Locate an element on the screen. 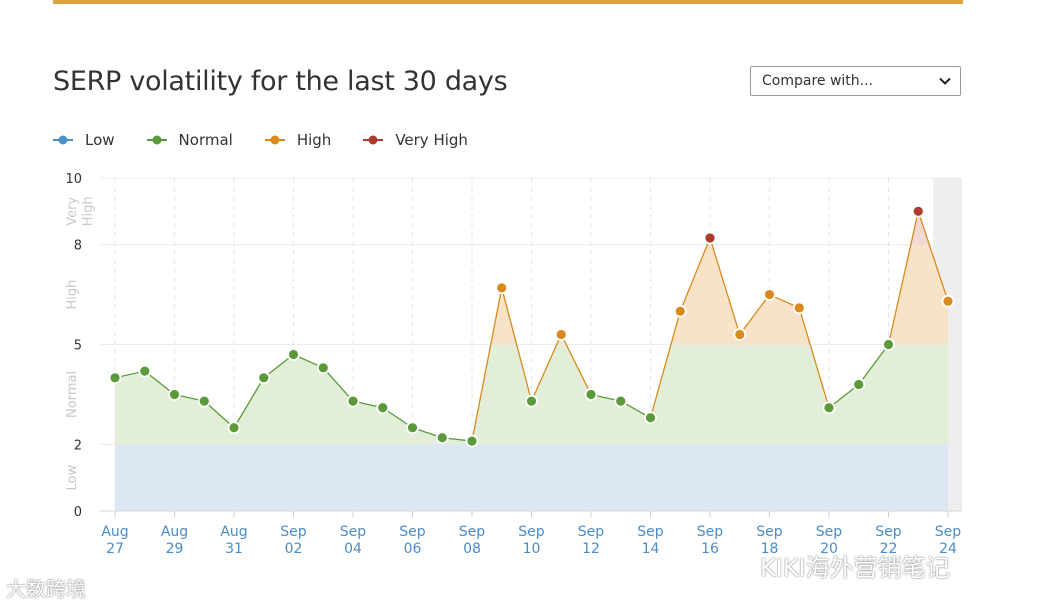 The height and width of the screenshot is (607, 1047). x-tick-day: 02 is located at coordinates (294, 549).